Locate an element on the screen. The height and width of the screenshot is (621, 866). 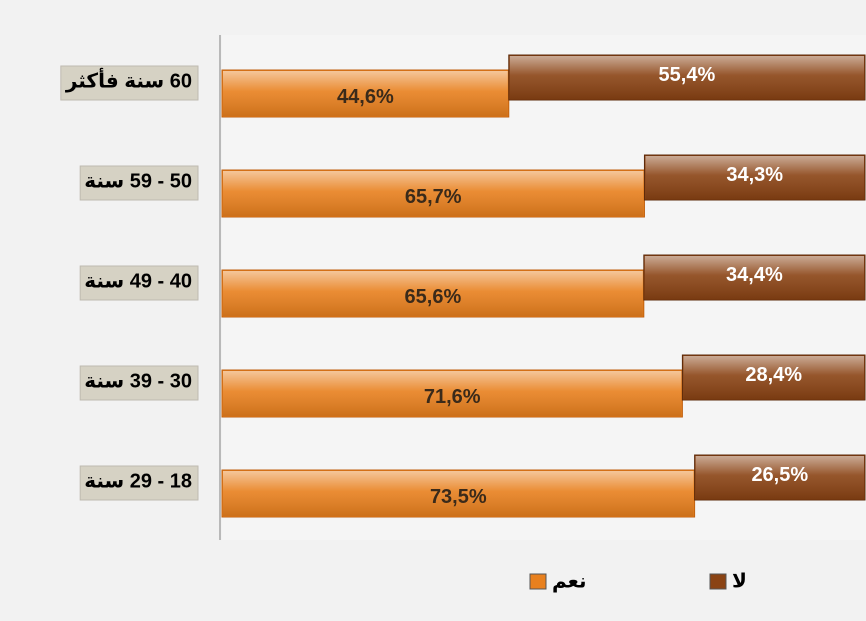
value-label: 71,6% is located at coordinates (452, 397).